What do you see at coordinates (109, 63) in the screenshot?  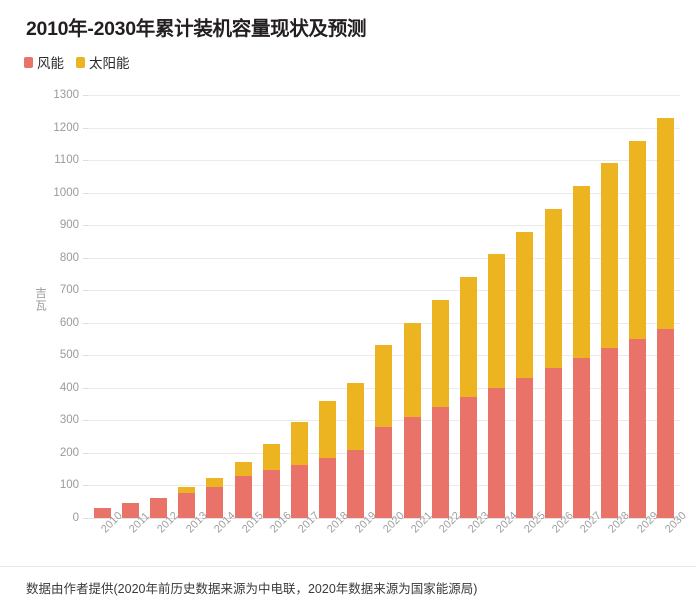 I see `legend-label-solar: 太阳能` at bounding box center [109, 63].